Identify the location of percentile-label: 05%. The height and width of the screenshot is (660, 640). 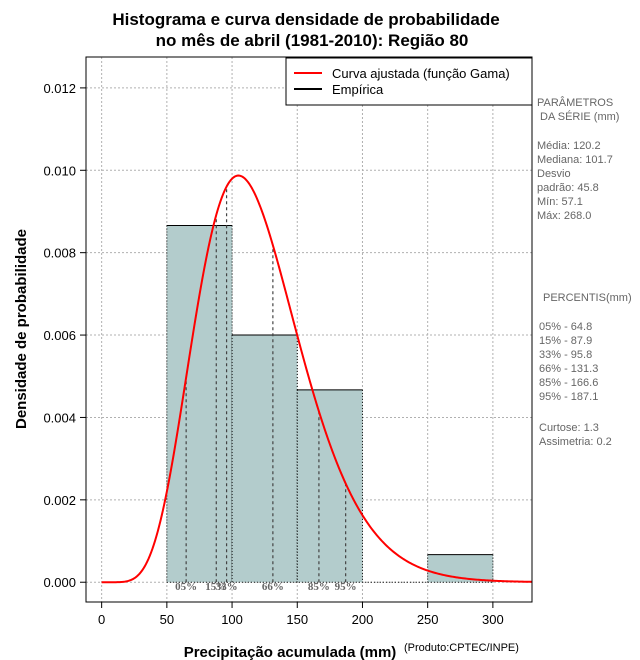
(186, 587).